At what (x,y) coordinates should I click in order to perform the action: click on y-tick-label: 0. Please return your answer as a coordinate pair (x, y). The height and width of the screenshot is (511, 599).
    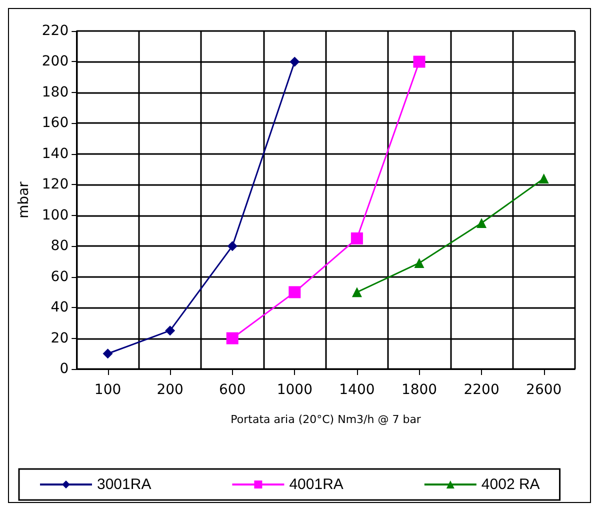
    Looking at the image, I should click on (64, 369).